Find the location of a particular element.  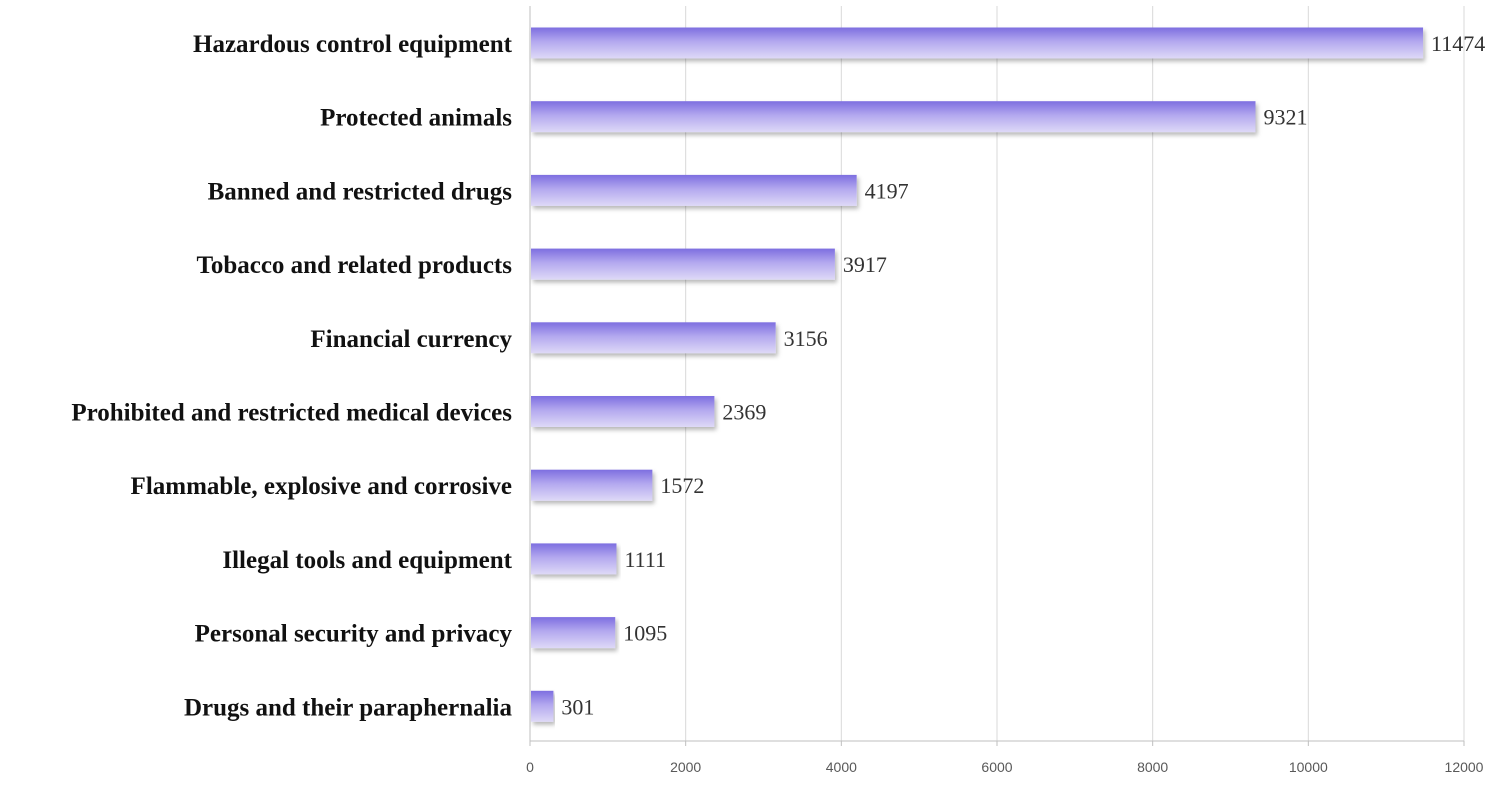

x-tick-label: 12000 is located at coordinates (1464, 767).